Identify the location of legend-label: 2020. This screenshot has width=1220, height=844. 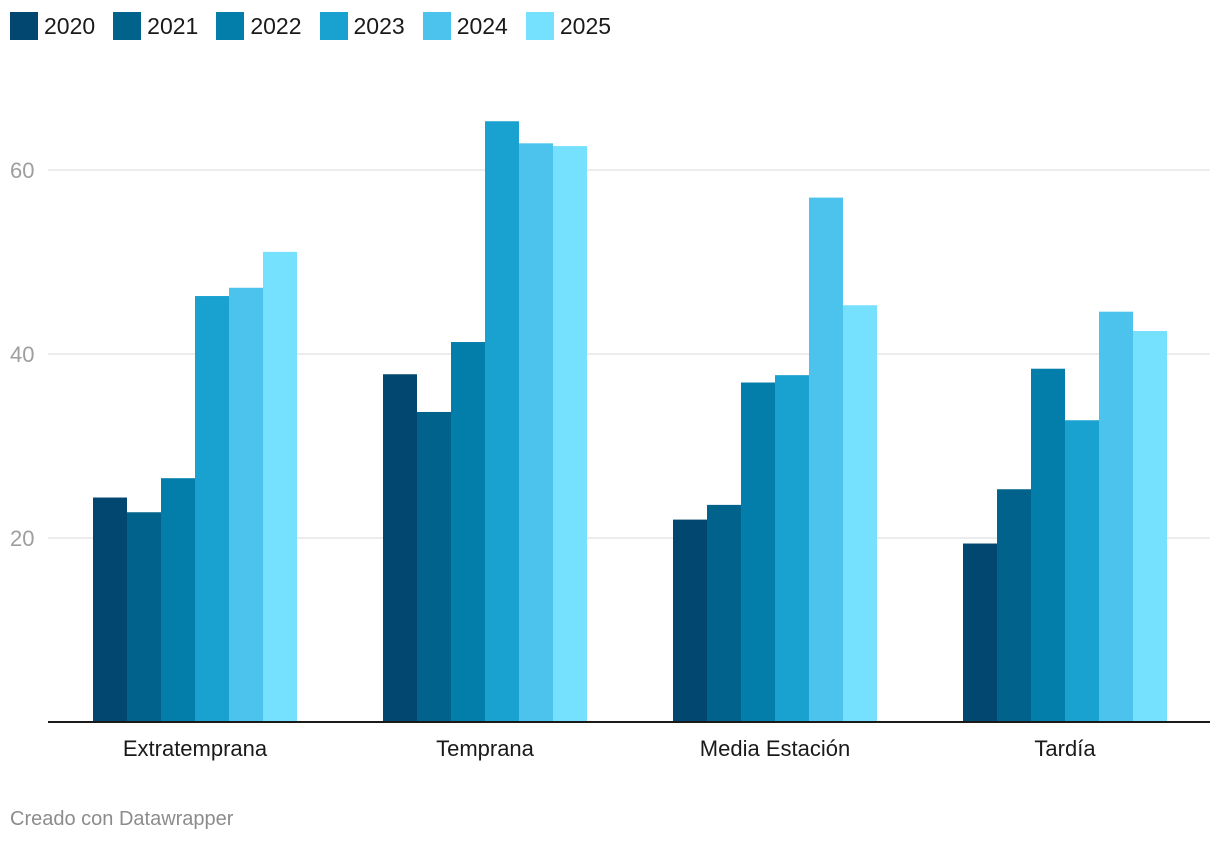
(70, 26).